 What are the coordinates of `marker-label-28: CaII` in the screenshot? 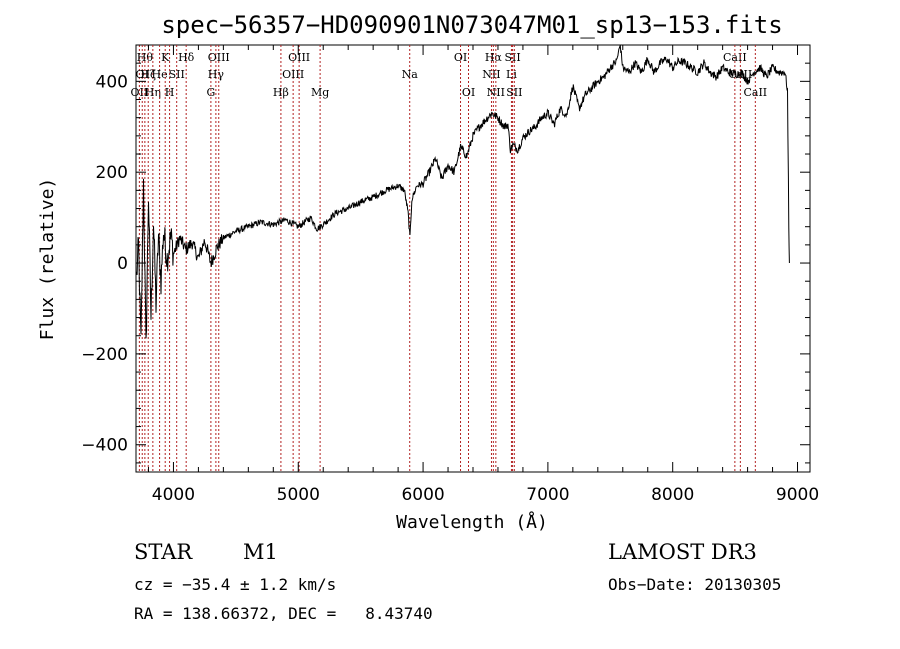 It's located at (755, 92).